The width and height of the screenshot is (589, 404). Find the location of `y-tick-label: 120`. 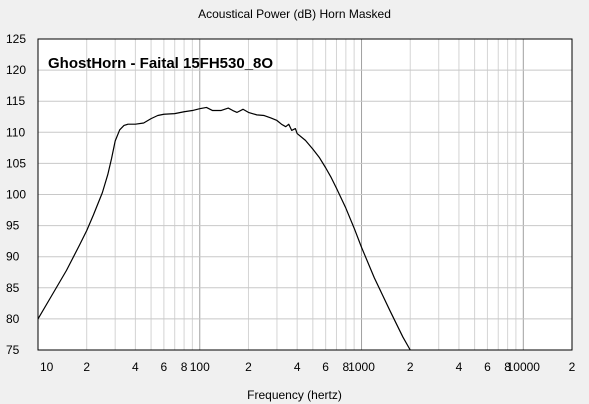

y-tick-label: 120 is located at coordinates (16, 70).